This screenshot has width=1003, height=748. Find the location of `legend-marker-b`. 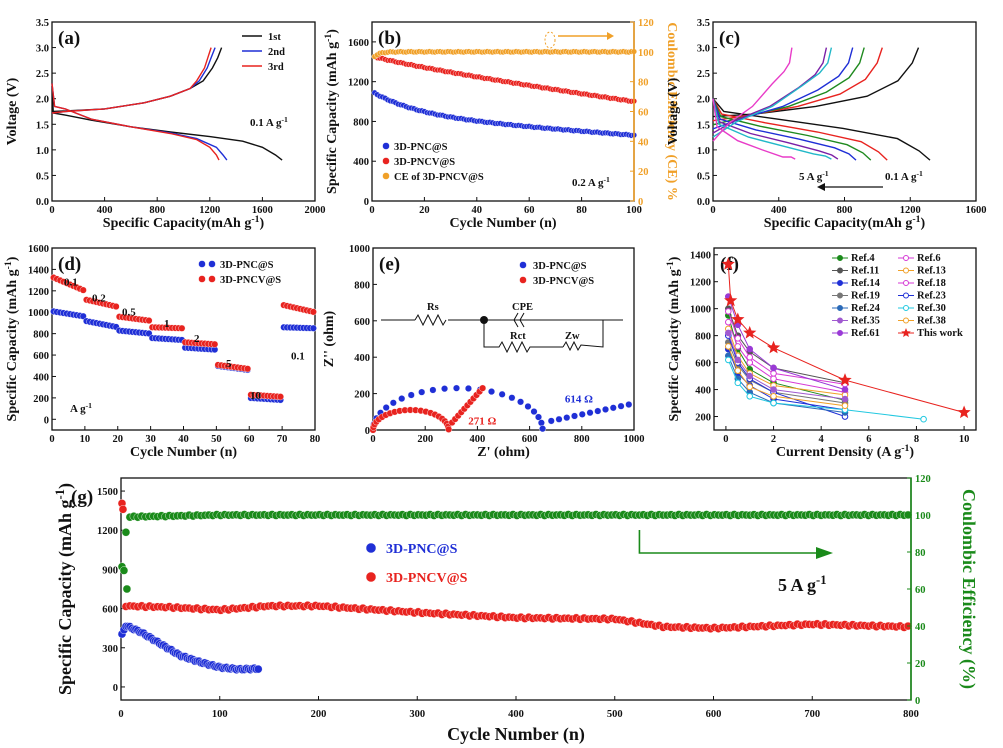

legend-marker-b is located at coordinates (386, 146).